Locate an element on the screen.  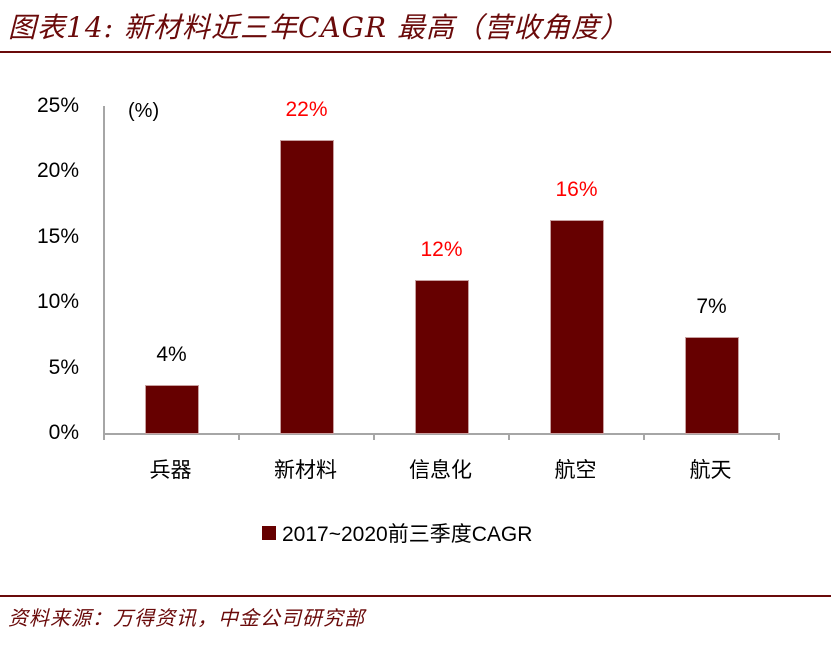
x-label-hangkong: 航空 is located at coordinates (575, 470).